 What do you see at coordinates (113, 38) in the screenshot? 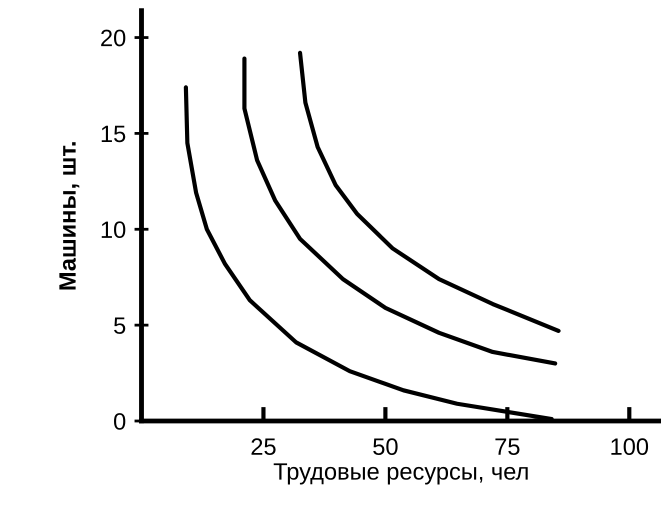
I see `y-tick-label: 20` at bounding box center [113, 38].